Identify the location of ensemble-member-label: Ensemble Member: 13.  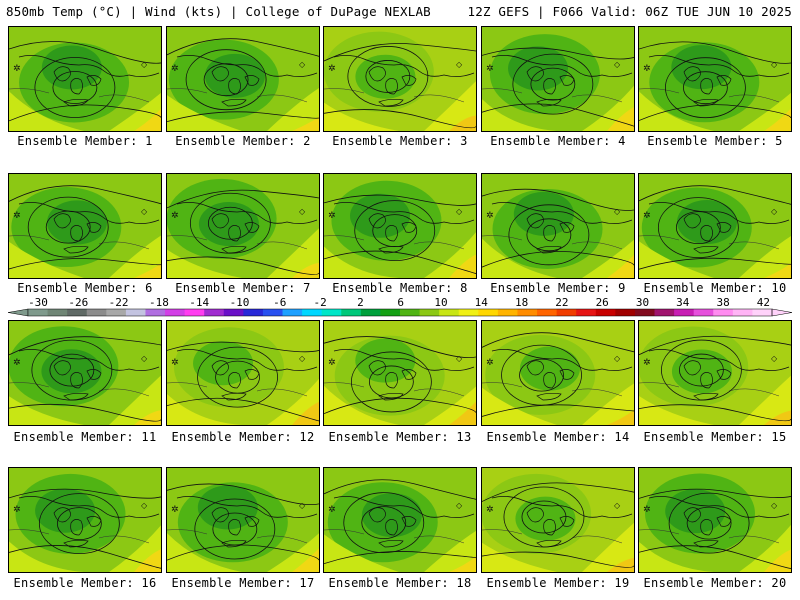
(400, 437).